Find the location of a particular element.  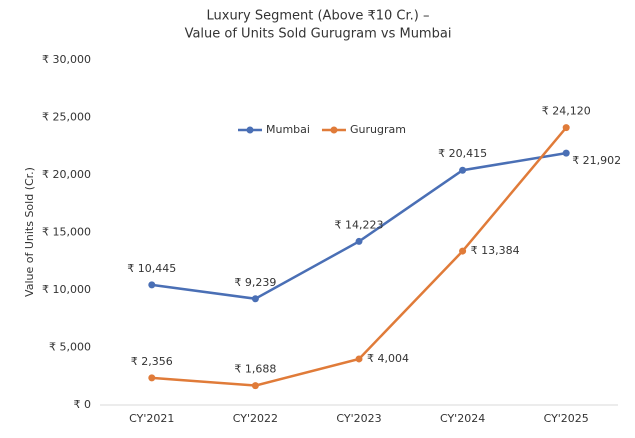

data-label: ₹ 1,688 is located at coordinates (255, 369).